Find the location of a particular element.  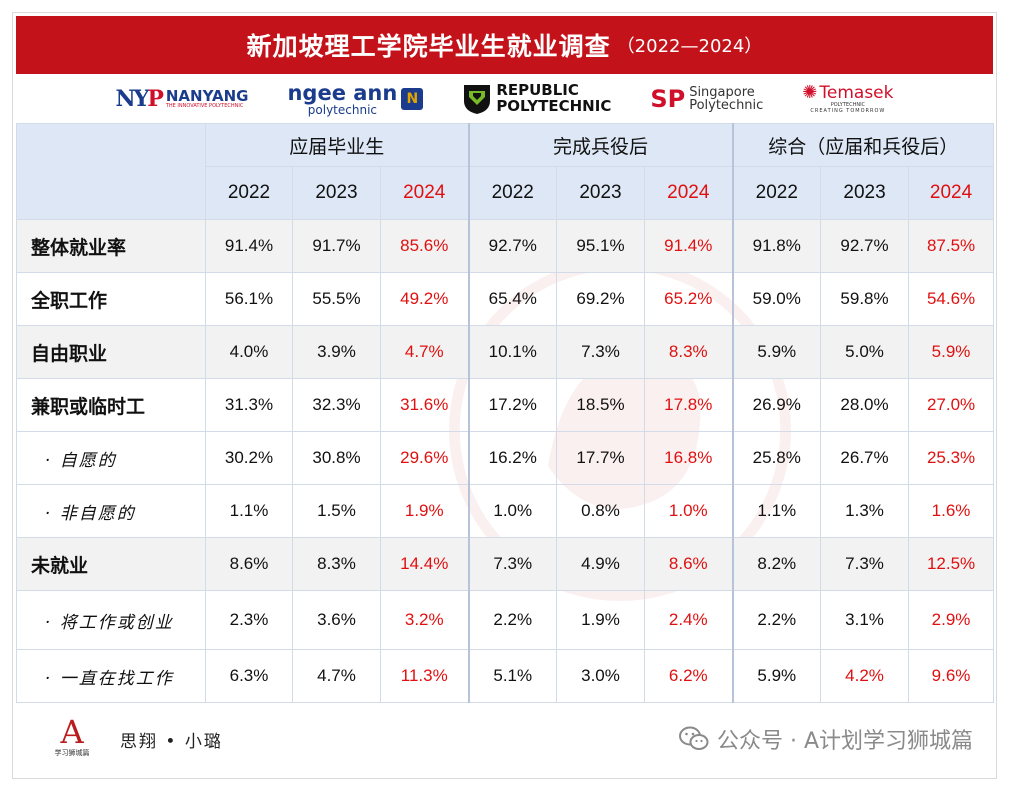

table-cell: 17.7% is located at coordinates (600, 458).